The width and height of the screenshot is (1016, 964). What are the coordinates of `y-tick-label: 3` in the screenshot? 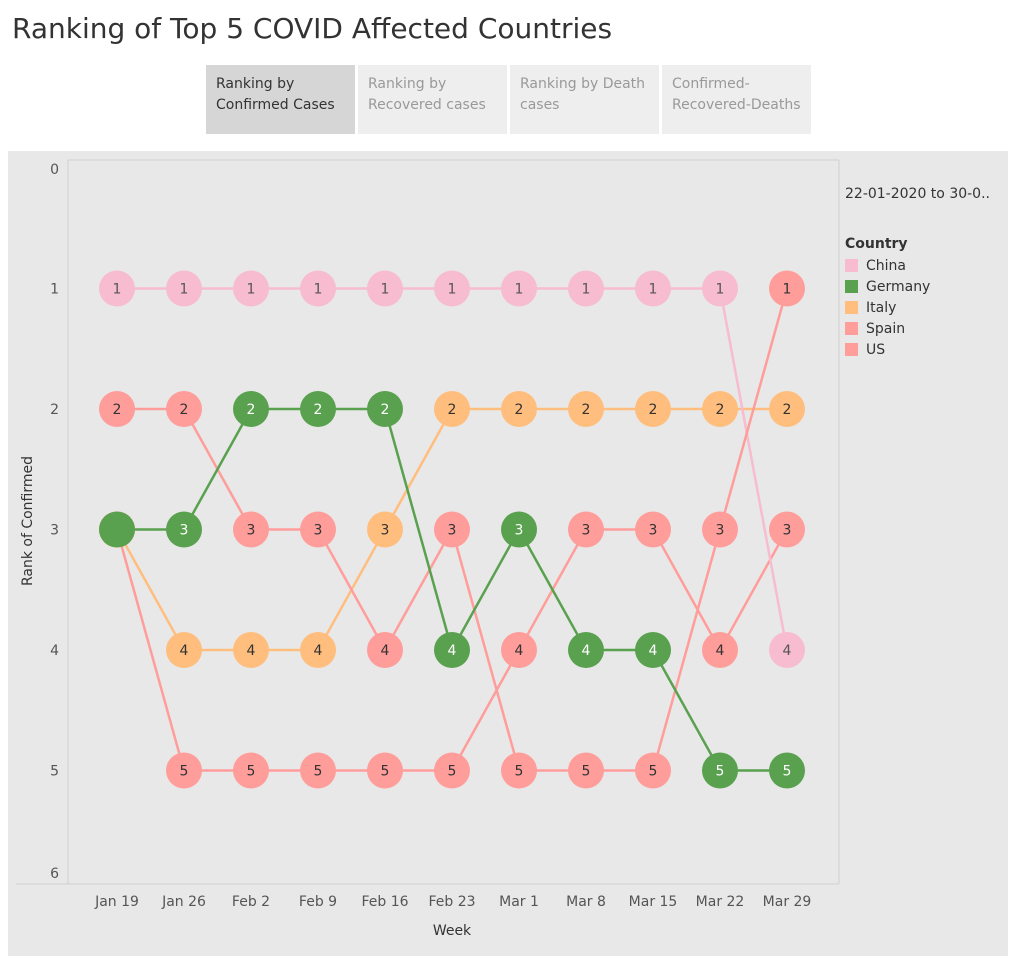 It's located at (54, 531).